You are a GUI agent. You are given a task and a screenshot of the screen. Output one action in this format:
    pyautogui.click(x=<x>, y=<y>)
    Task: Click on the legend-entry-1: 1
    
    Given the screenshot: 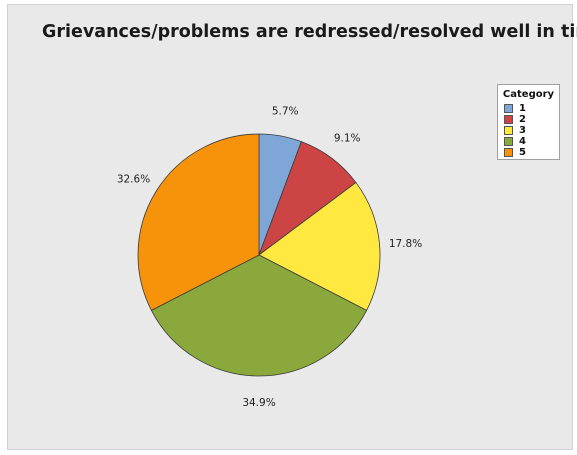 What is the action you would take?
    pyautogui.click(x=515, y=108)
    